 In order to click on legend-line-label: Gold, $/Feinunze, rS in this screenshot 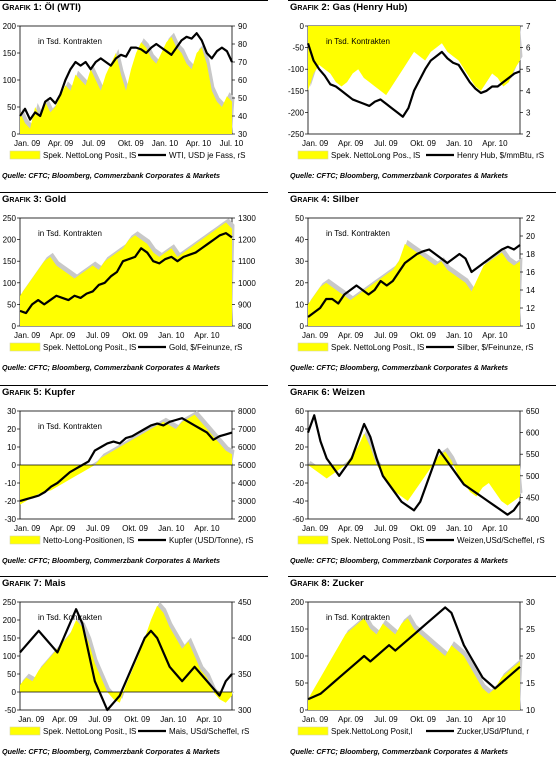, I will do `click(205, 347)`.